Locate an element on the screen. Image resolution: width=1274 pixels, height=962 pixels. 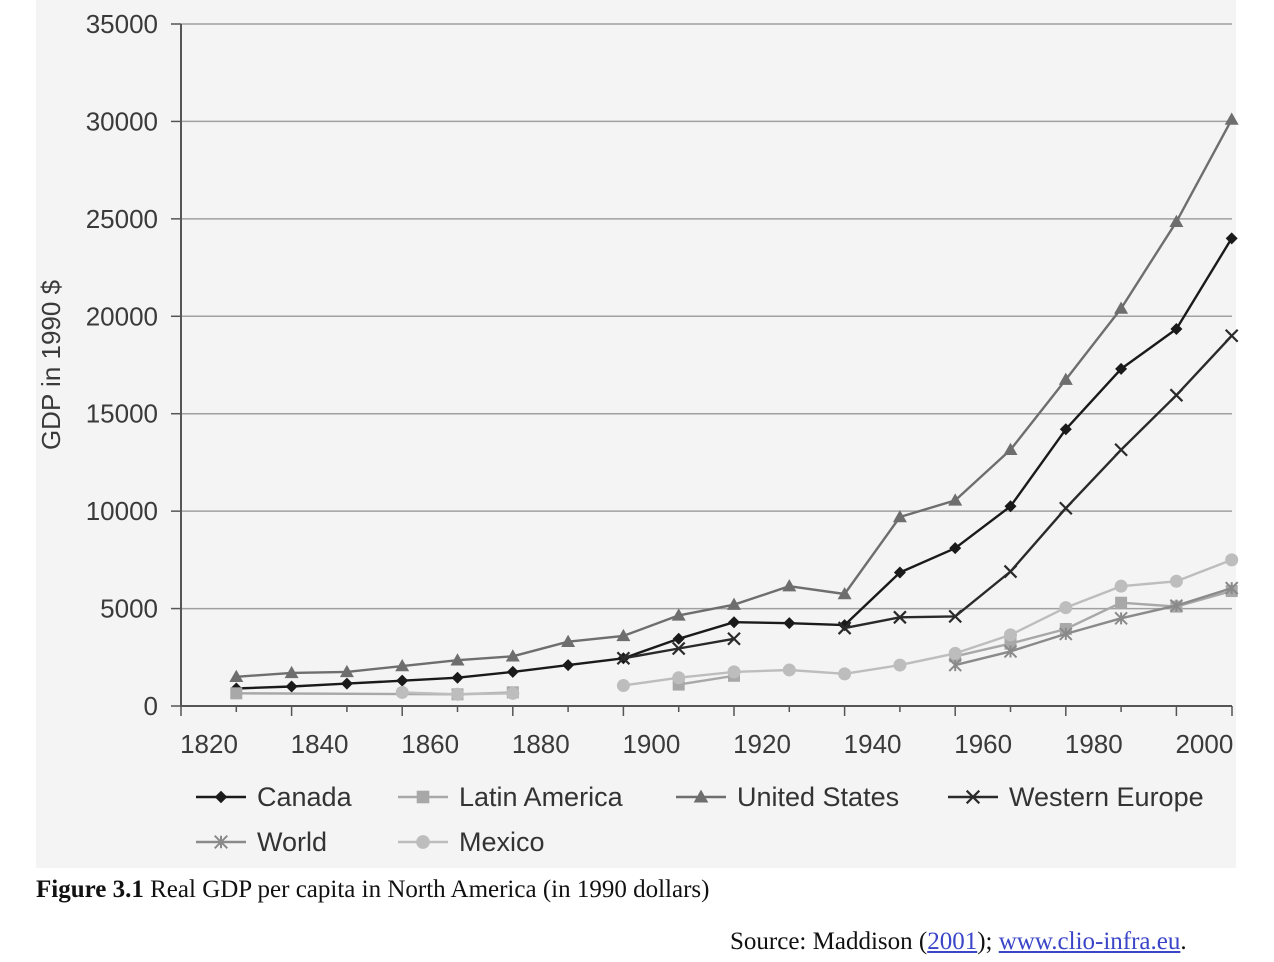
y-tick-label: 0 is located at coordinates (151, 706).